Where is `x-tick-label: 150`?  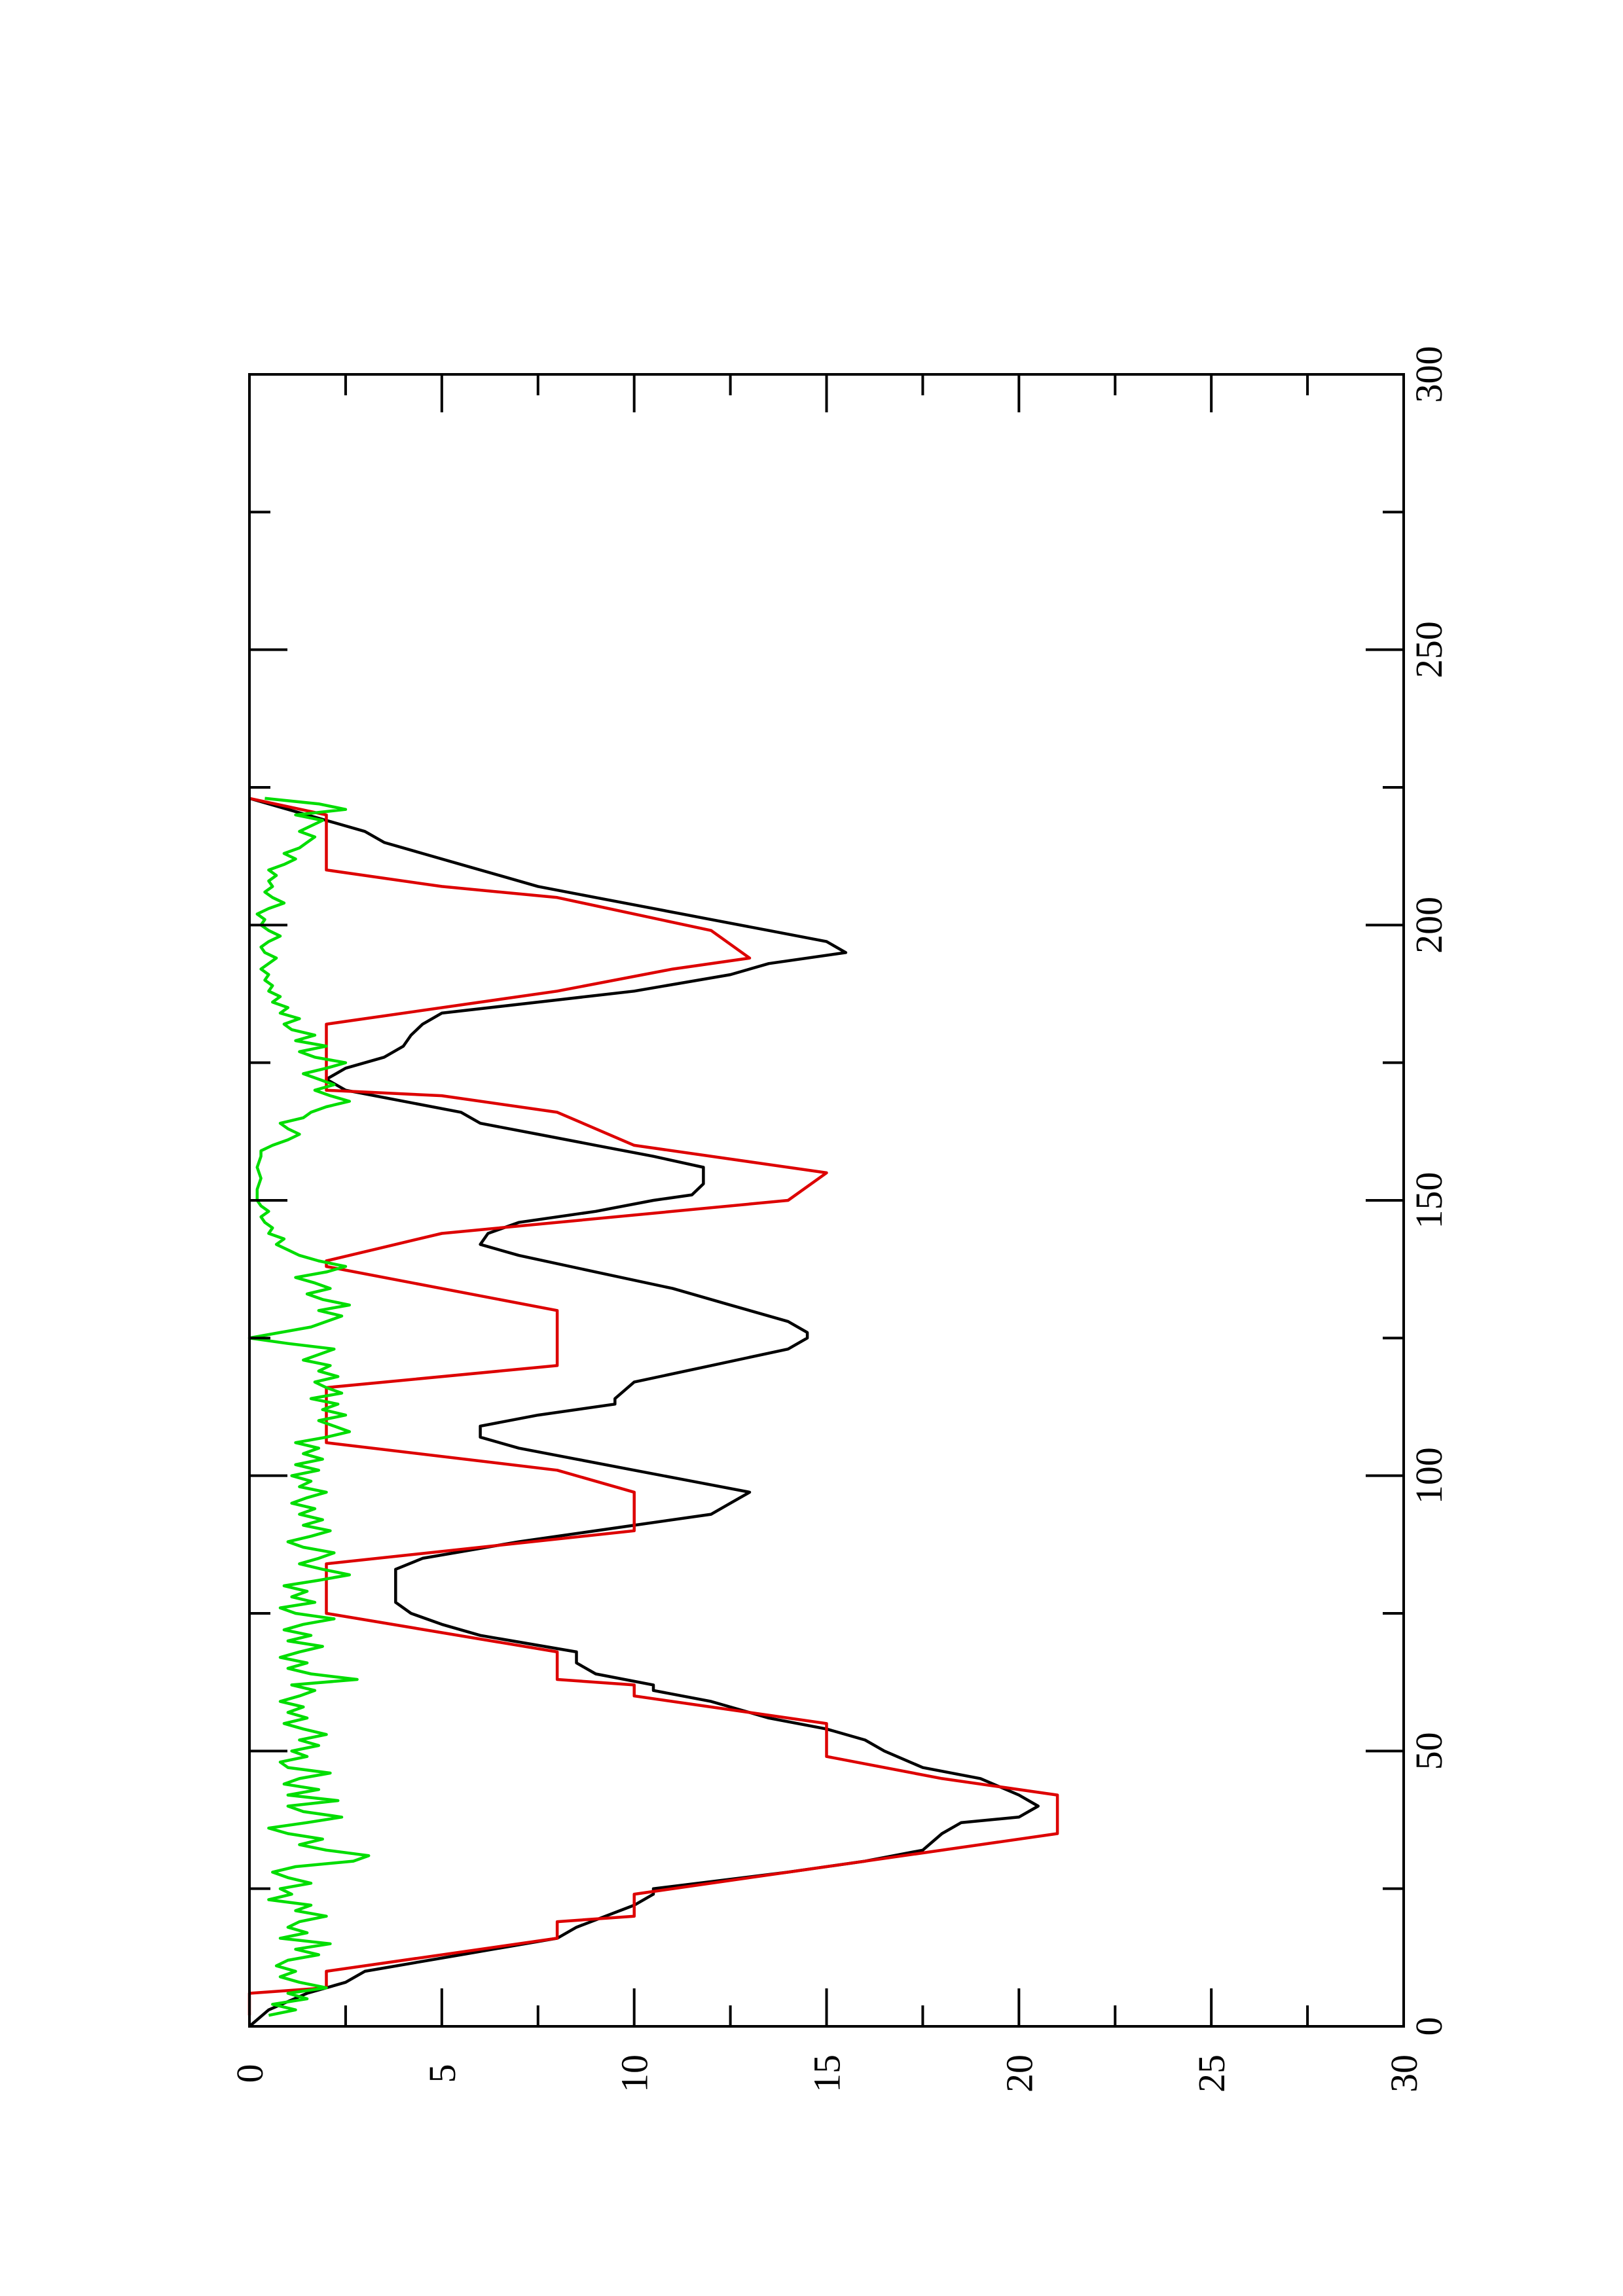
x-tick-label: 150 is located at coordinates (1429, 1200).